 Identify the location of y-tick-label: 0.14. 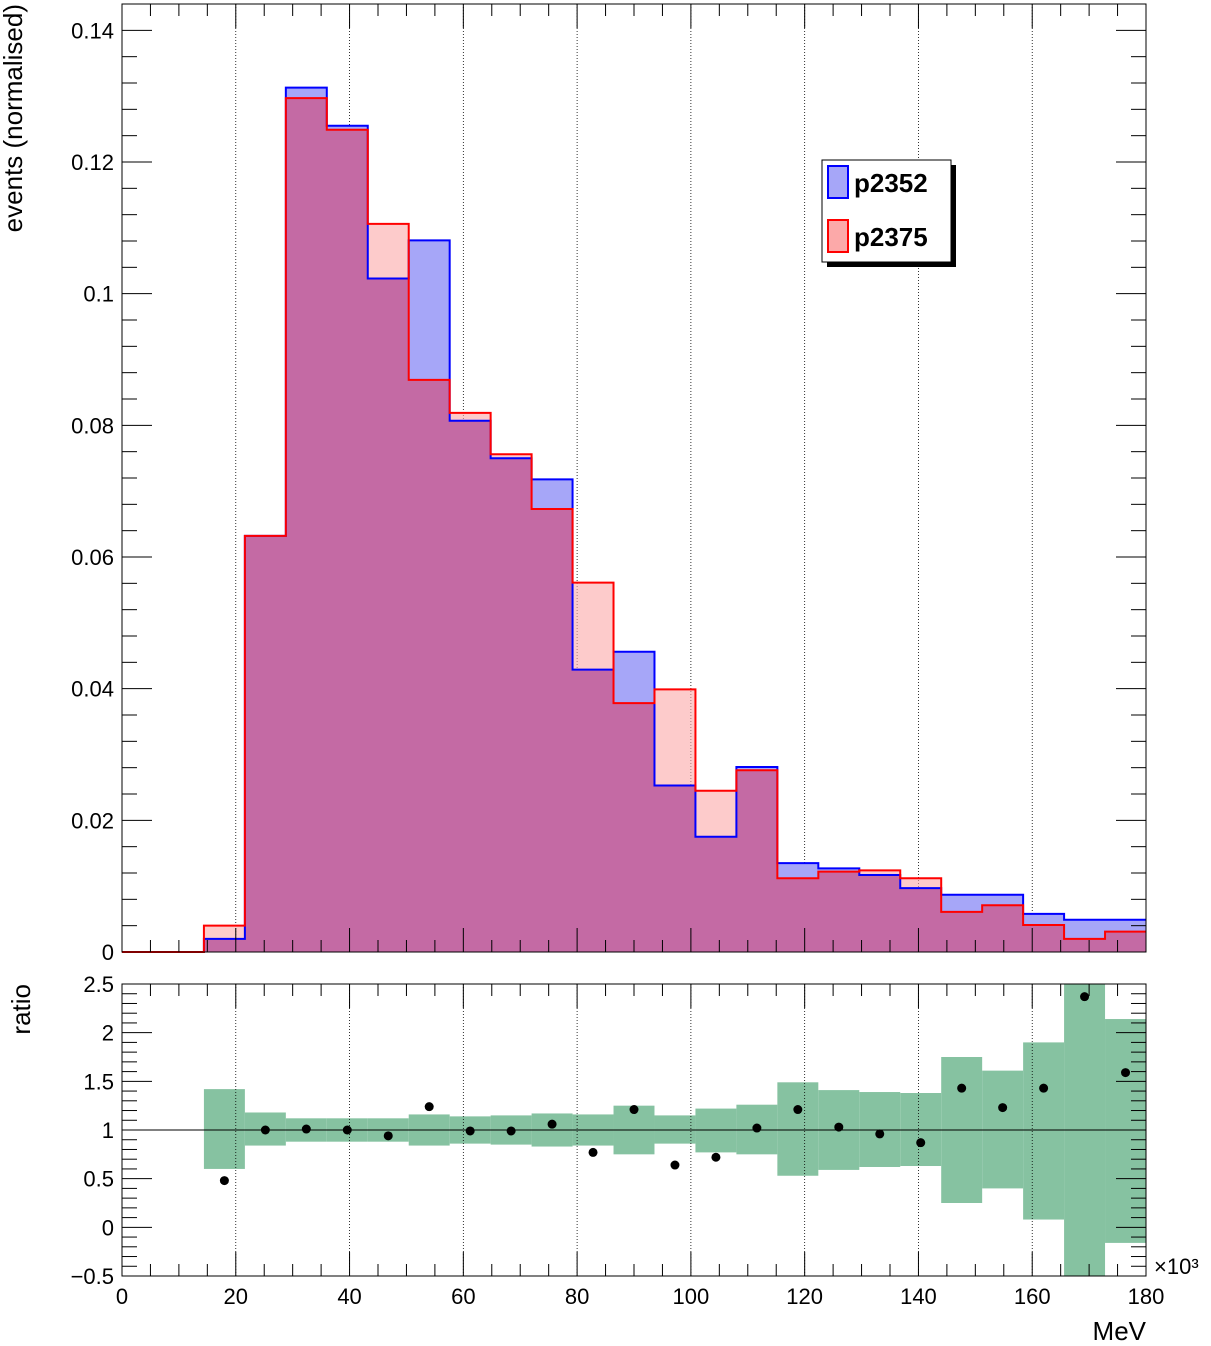
(92, 30).